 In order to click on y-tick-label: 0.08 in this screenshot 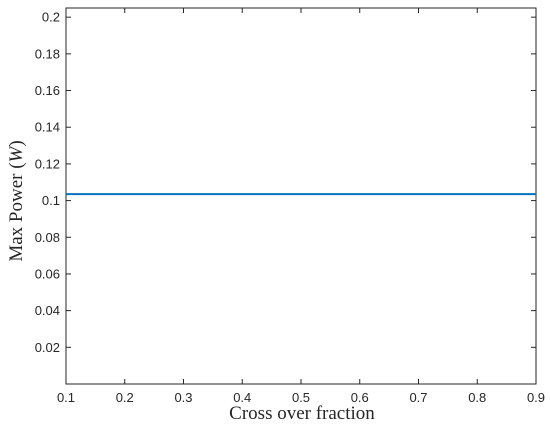, I will do `click(47, 237)`.